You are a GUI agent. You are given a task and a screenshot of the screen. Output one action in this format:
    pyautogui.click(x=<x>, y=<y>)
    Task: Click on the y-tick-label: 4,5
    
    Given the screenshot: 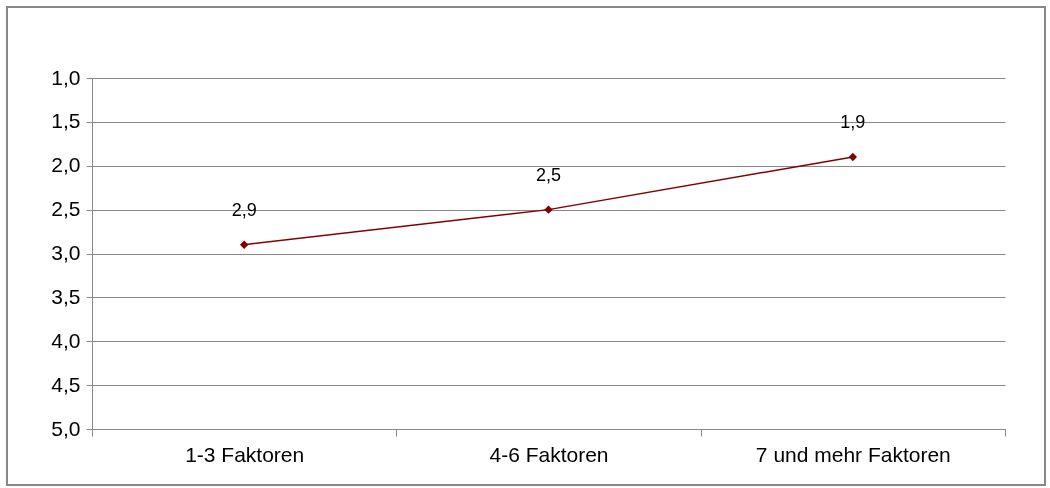 What is the action you would take?
    pyautogui.click(x=66, y=384)
    